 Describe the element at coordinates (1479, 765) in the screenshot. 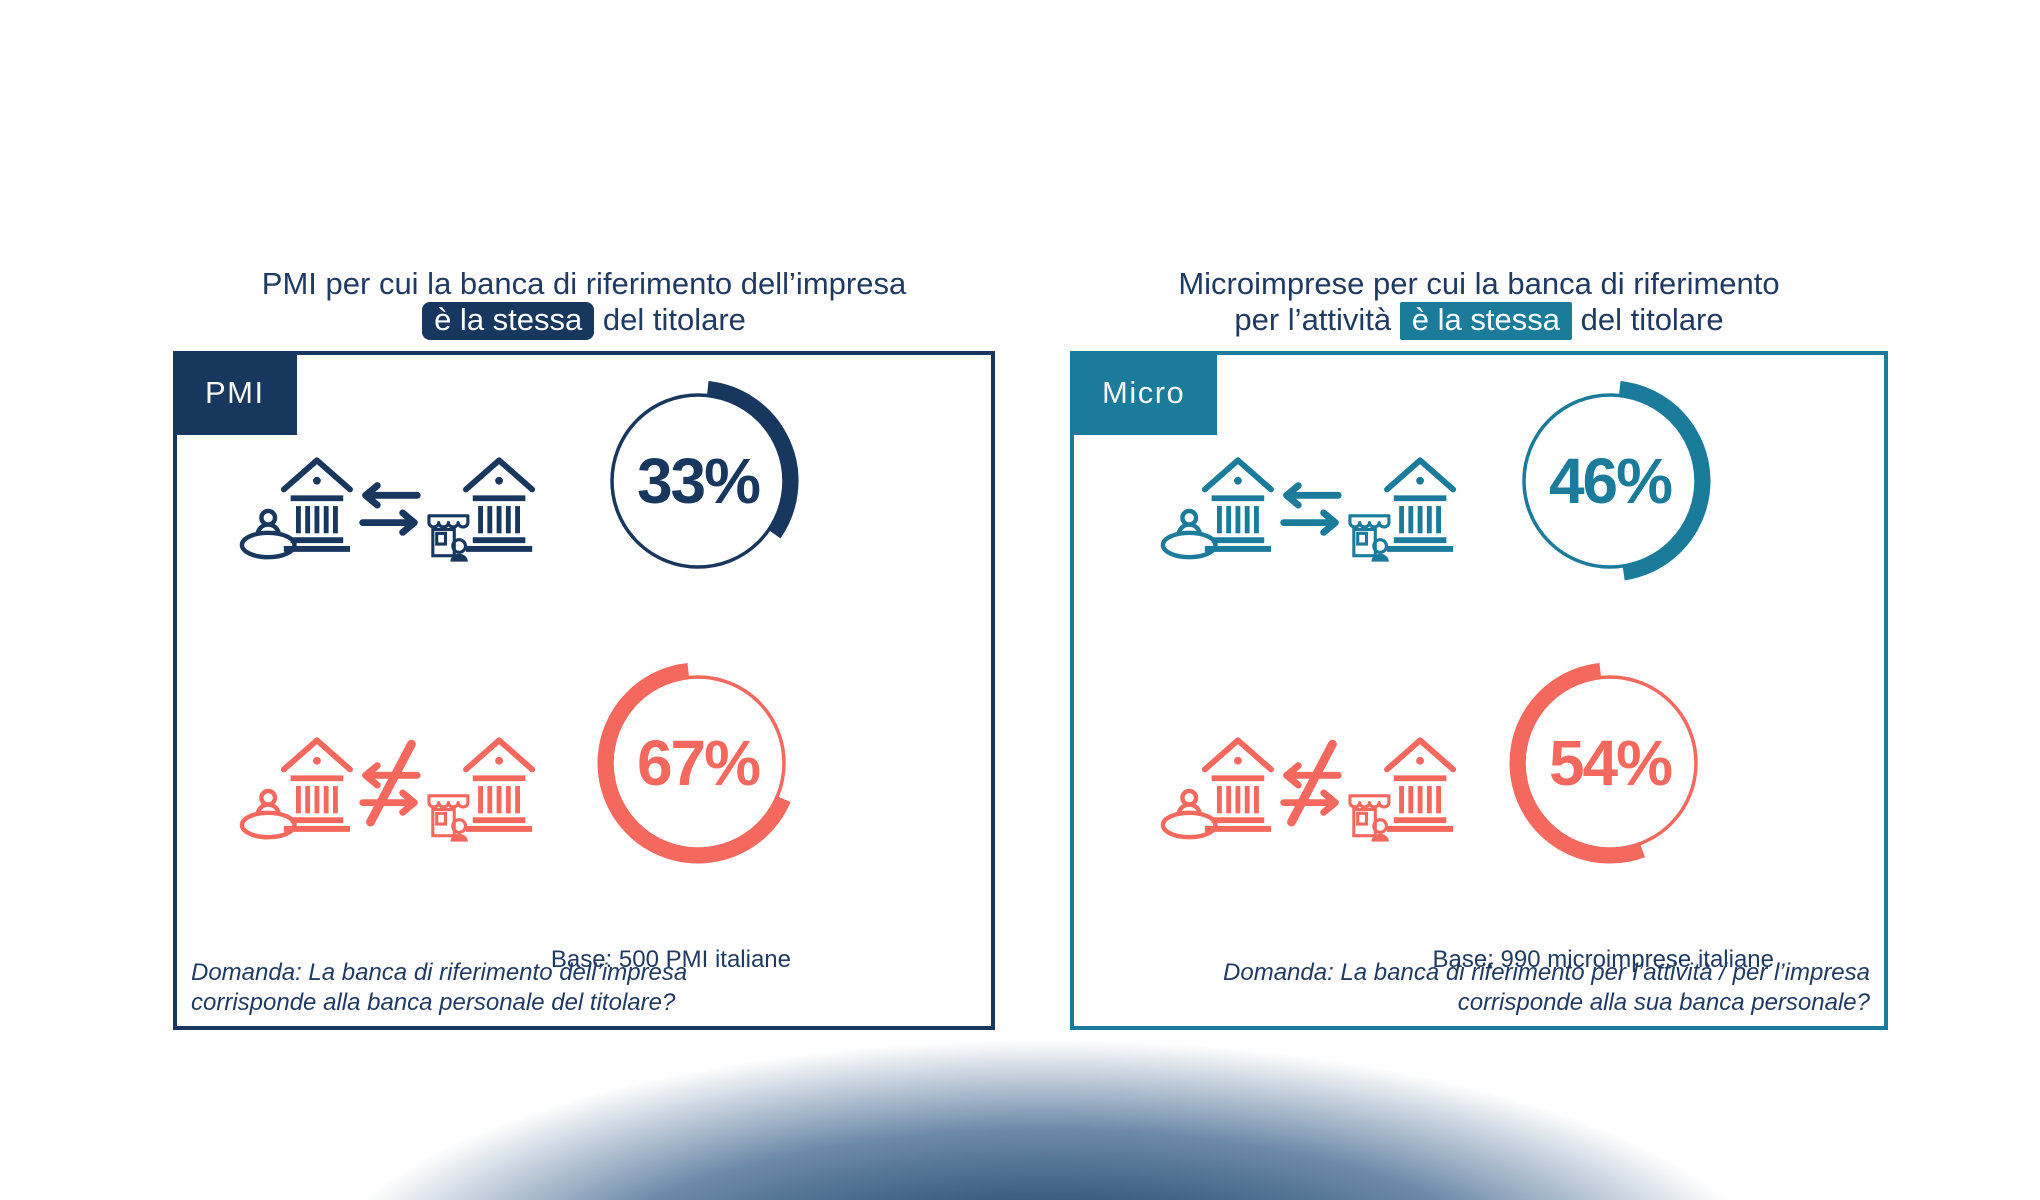

I see `micro-different-bank-row: 54%` at that location.